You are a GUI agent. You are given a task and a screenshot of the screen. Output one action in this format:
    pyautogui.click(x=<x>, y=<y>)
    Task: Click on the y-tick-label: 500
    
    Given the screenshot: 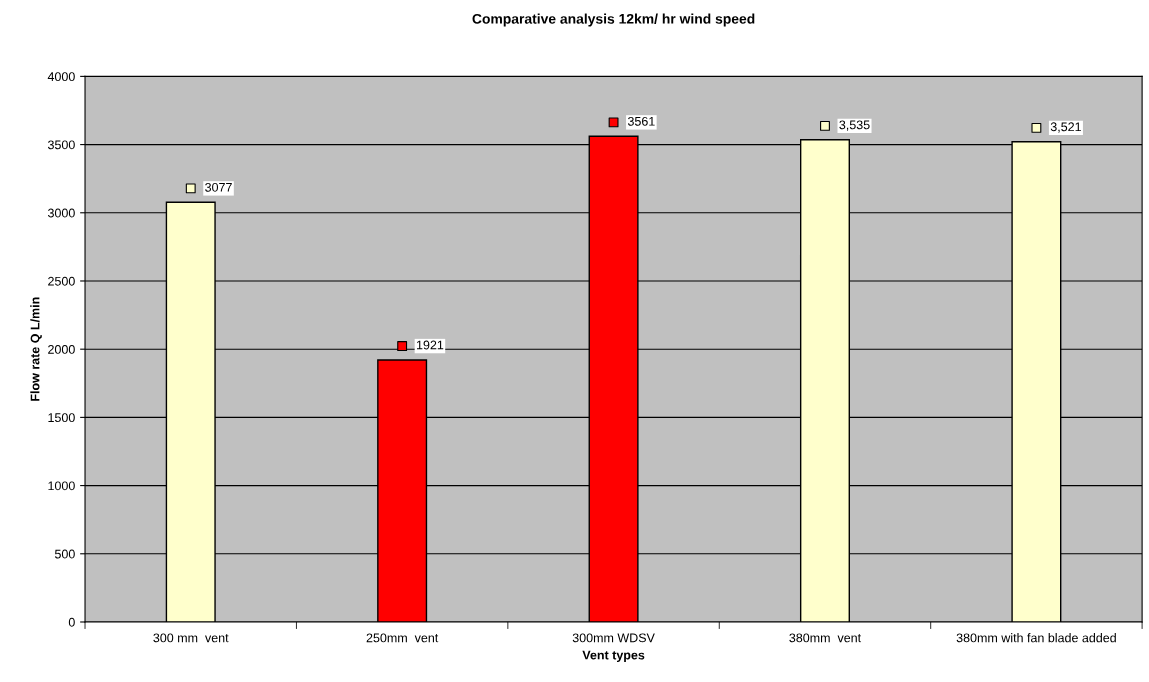 What is the action you would take?
    pyautogui.click(x=64, y=554)
    